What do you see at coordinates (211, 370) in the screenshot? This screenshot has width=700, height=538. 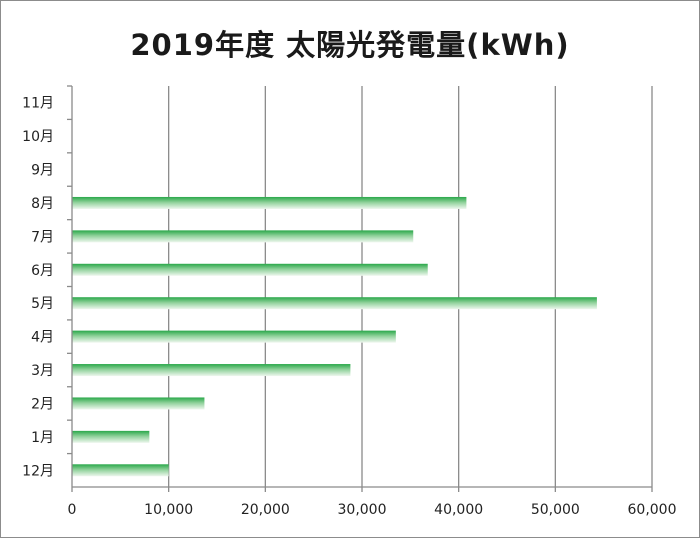 I see `bar-3月` at bounding box center [211, 370].